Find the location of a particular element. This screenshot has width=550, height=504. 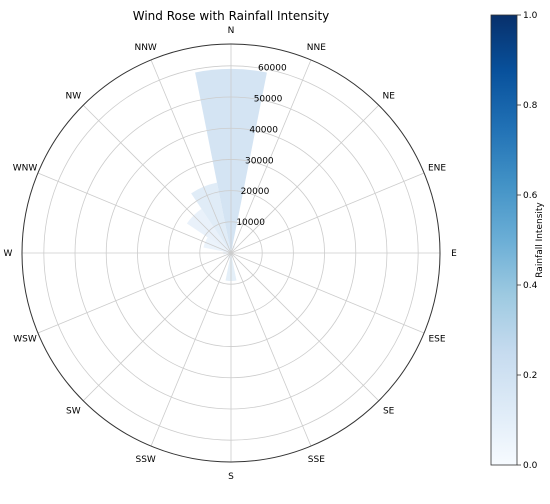

radial-tick-label: 30000 is located at coordinates (259, 161).